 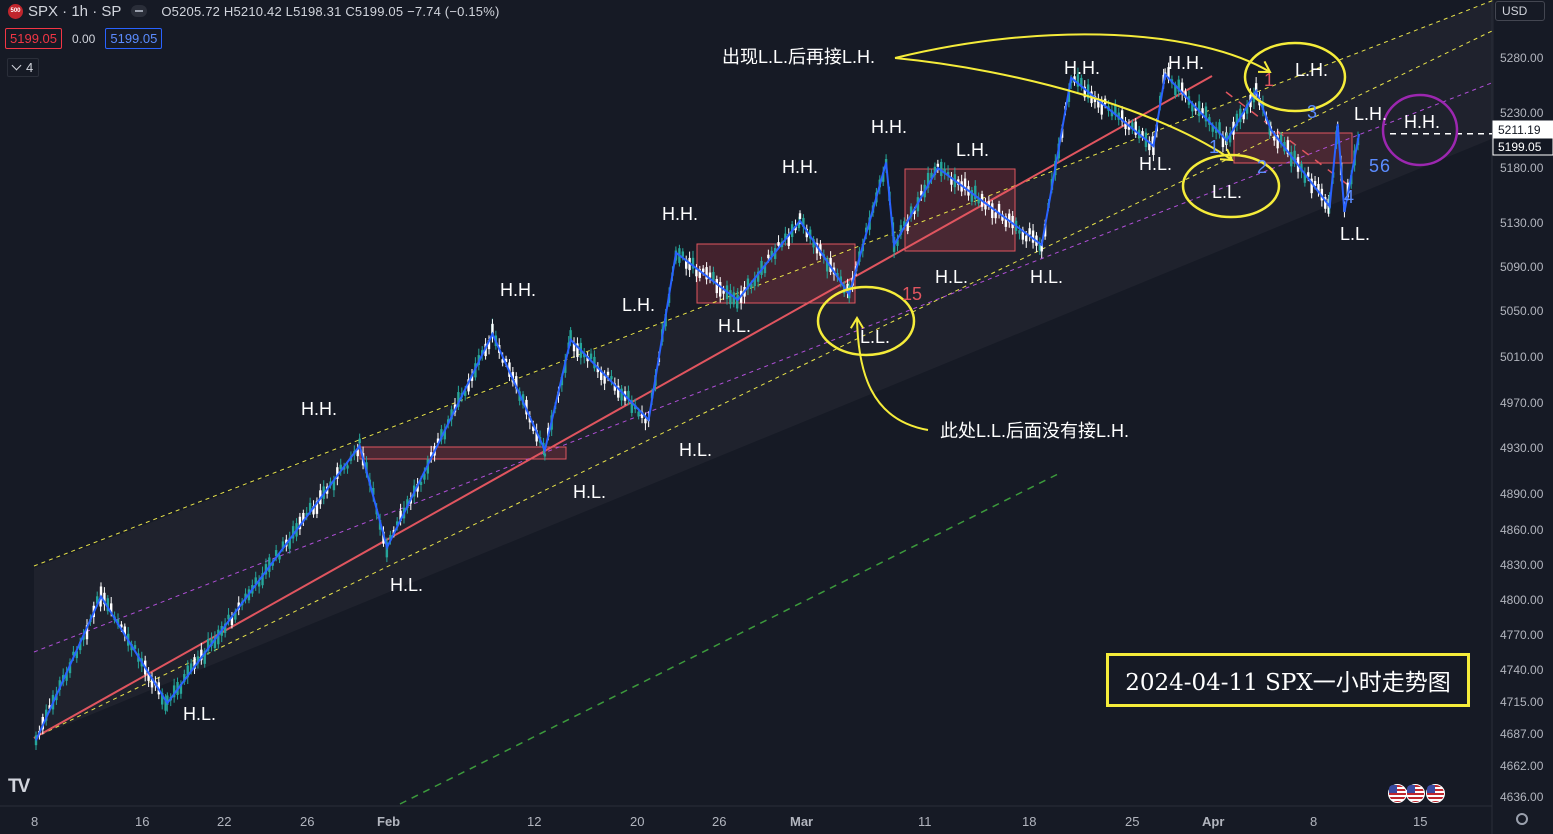 I want to click on y-tick-label: 4970.00, so click(x=1522, y=403).